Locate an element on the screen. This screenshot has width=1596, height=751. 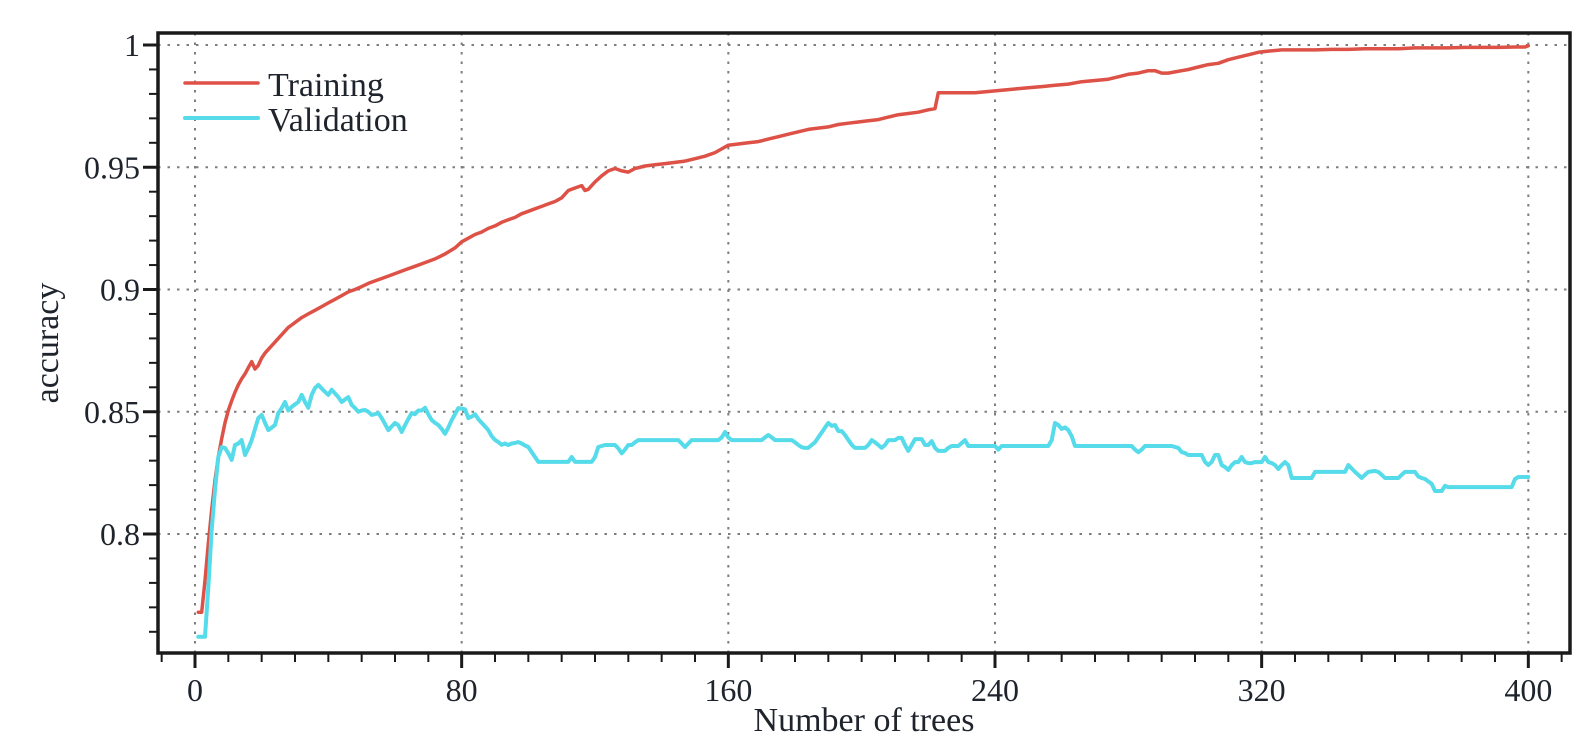
legend-label-training: Training is located at coordinates (326, 85).